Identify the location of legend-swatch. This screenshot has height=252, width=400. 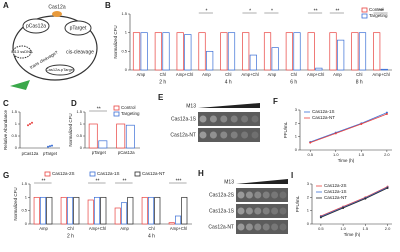
(116, 114).